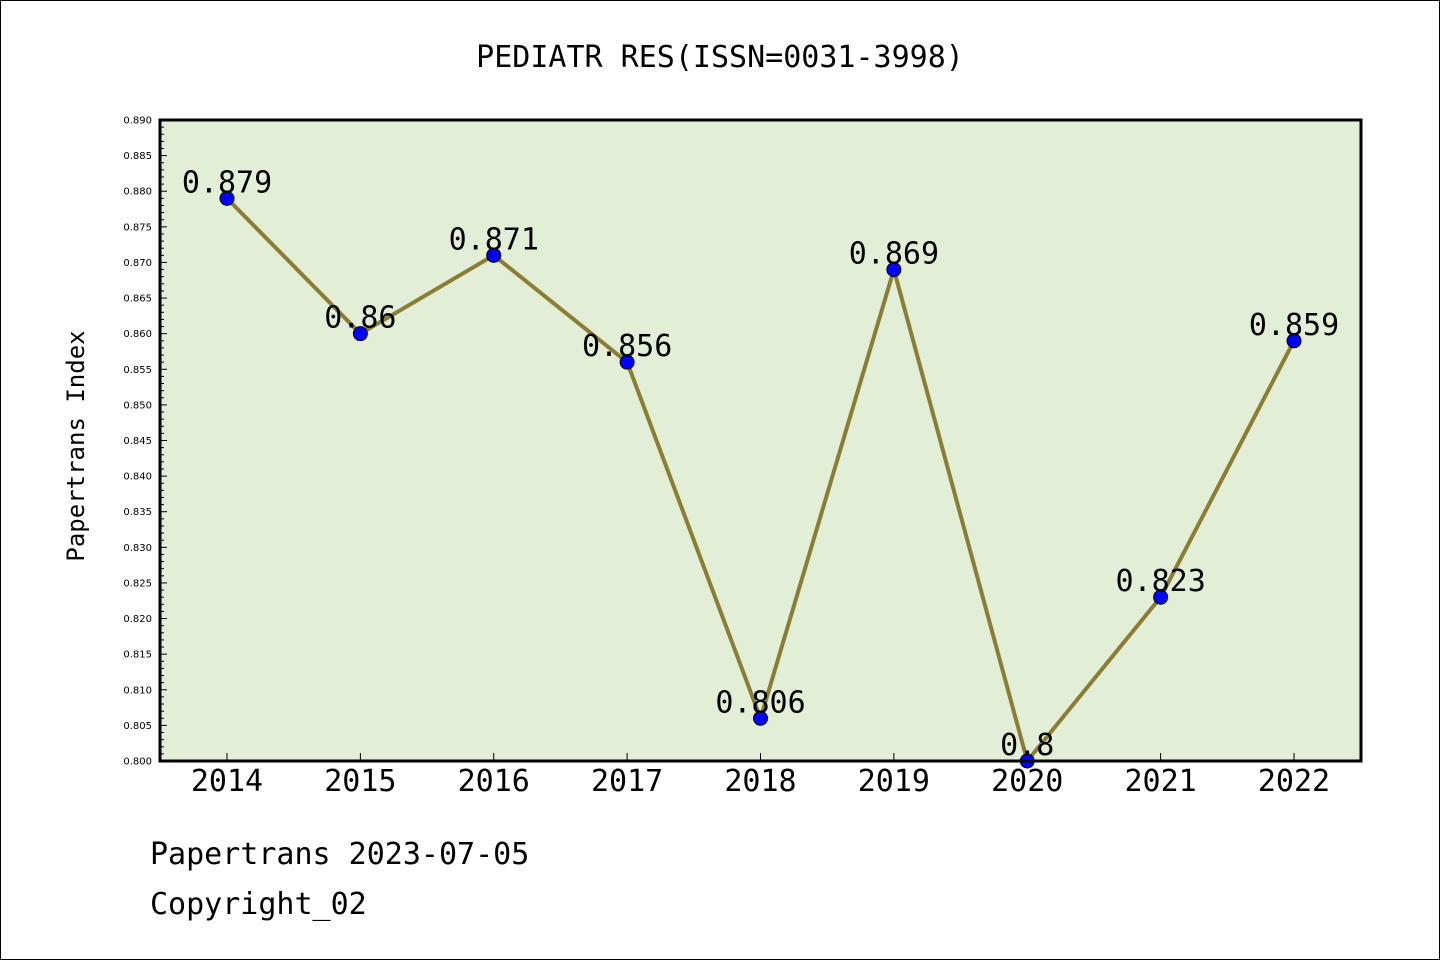 This screenshot has width=1440, height=960. What do you see at coordinates (760, 702) in the screenshot?
I see `data-point-label: 0.806` at bounding box center [760, 702].